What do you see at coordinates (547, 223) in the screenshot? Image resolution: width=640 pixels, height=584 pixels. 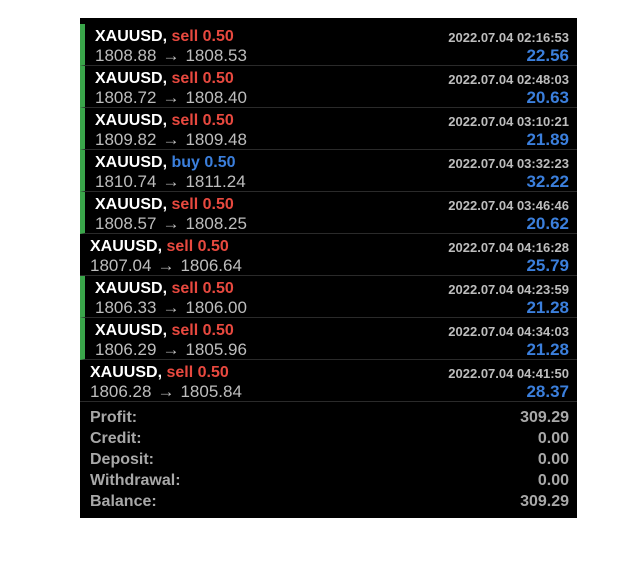 I see `trade-profit: 20.62` at bounding box center [547, 223].